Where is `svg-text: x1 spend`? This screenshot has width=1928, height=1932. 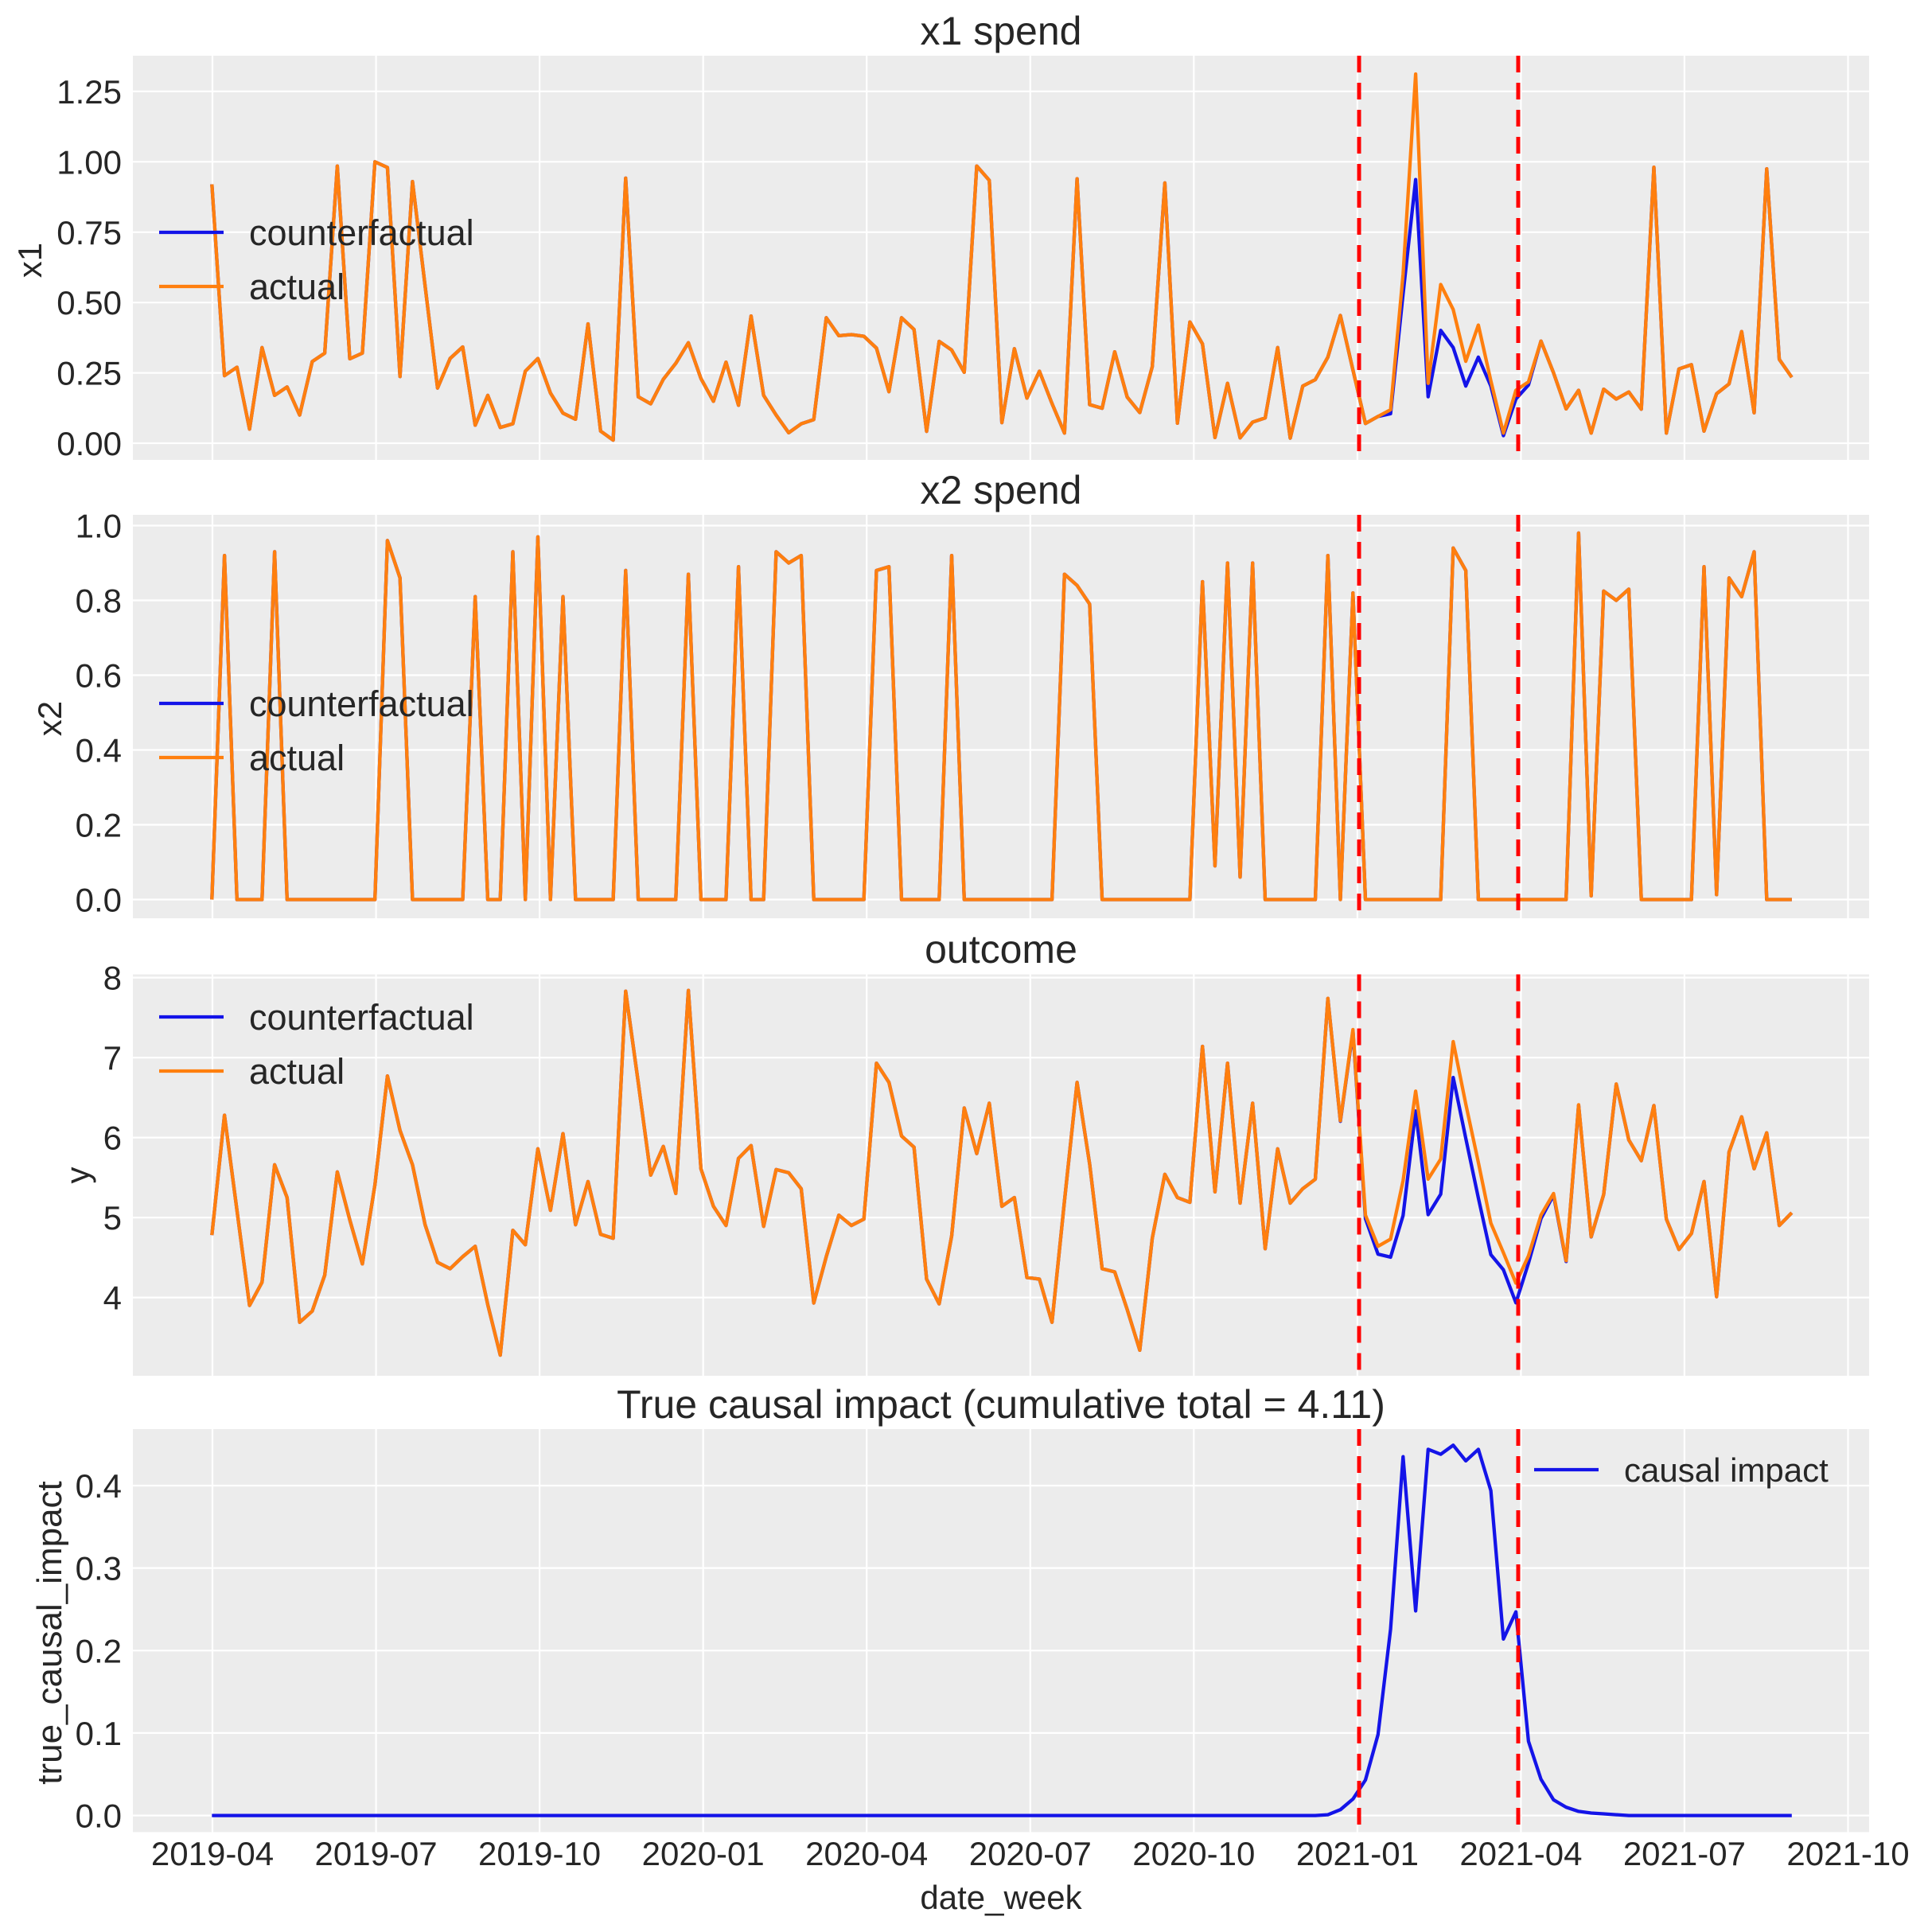
svg-text: x1 spend is located at coordinates (1001, 31).